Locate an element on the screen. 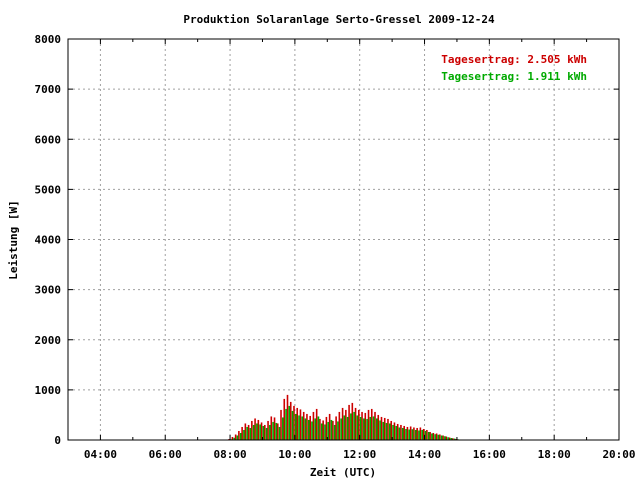 The image size is (640, 480). legend-entry-1: Tagesertrag: 2.505 kWh is located at coordinates (514, 59).